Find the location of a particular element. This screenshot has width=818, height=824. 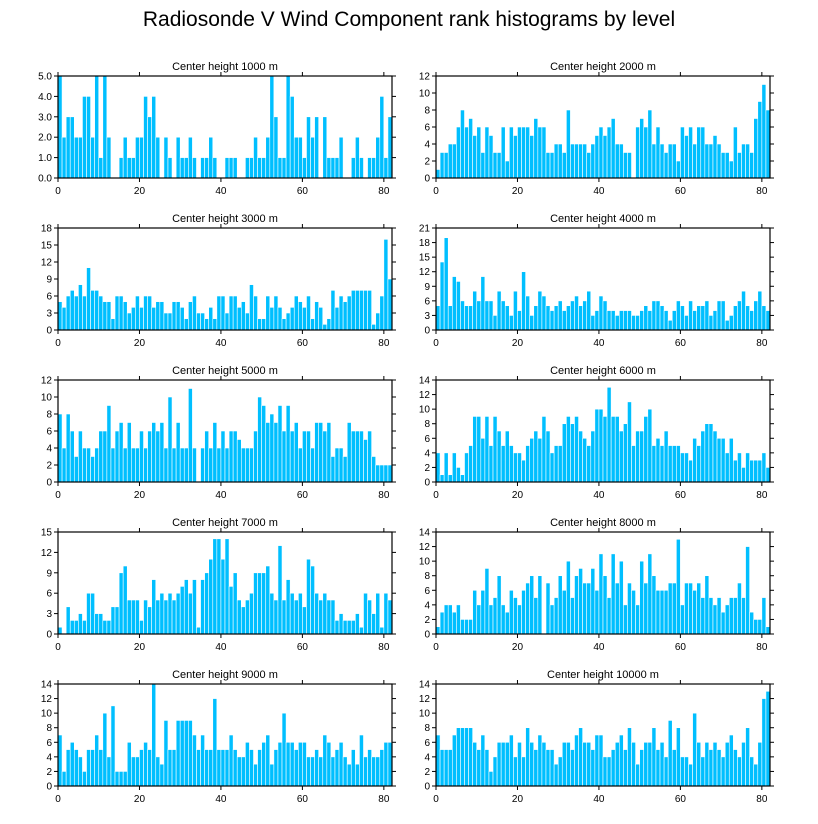

y-tick-label: 12 is located at coordinates (47, 263).